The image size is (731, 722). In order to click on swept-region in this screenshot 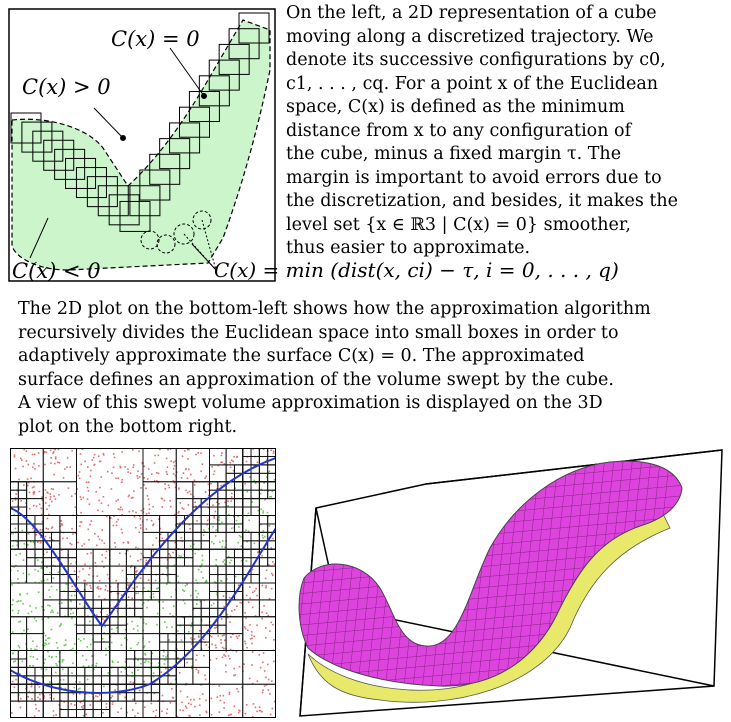, I will do `click(141, 145)`.